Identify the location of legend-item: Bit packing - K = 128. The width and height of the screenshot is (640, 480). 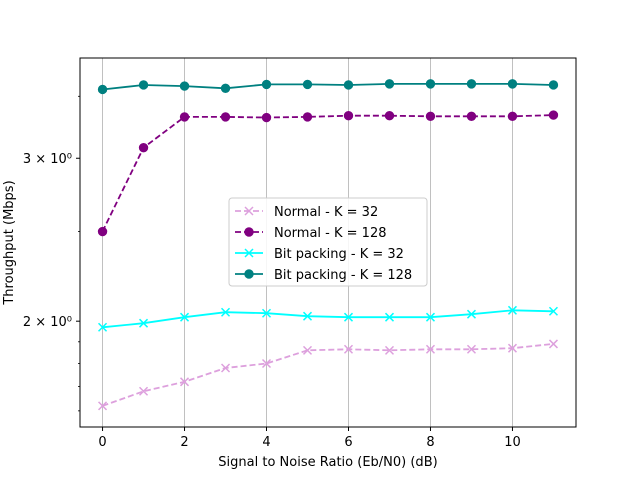
(323, 275).